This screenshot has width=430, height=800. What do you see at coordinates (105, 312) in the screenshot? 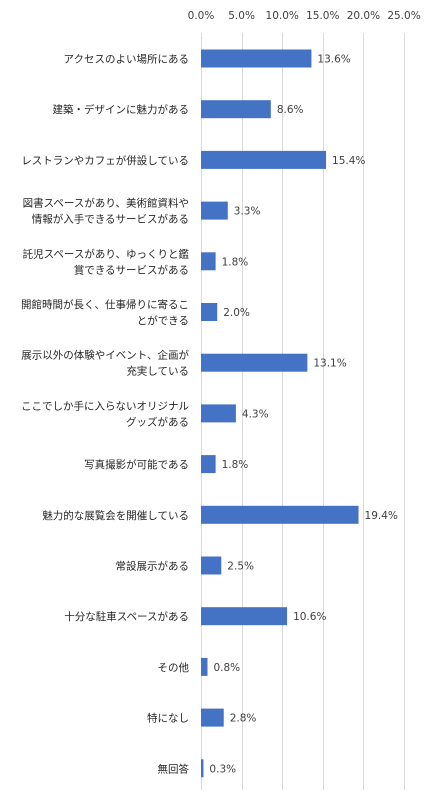
I see `category-label: 開館時間が長く、仕事帰りに寄ることができる` at bounding box center [105, 312].